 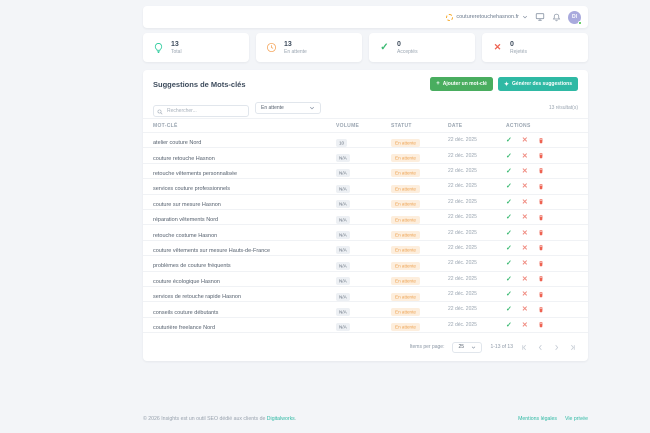 I want to click on prev-page-icon, so click(x=540, y=347).